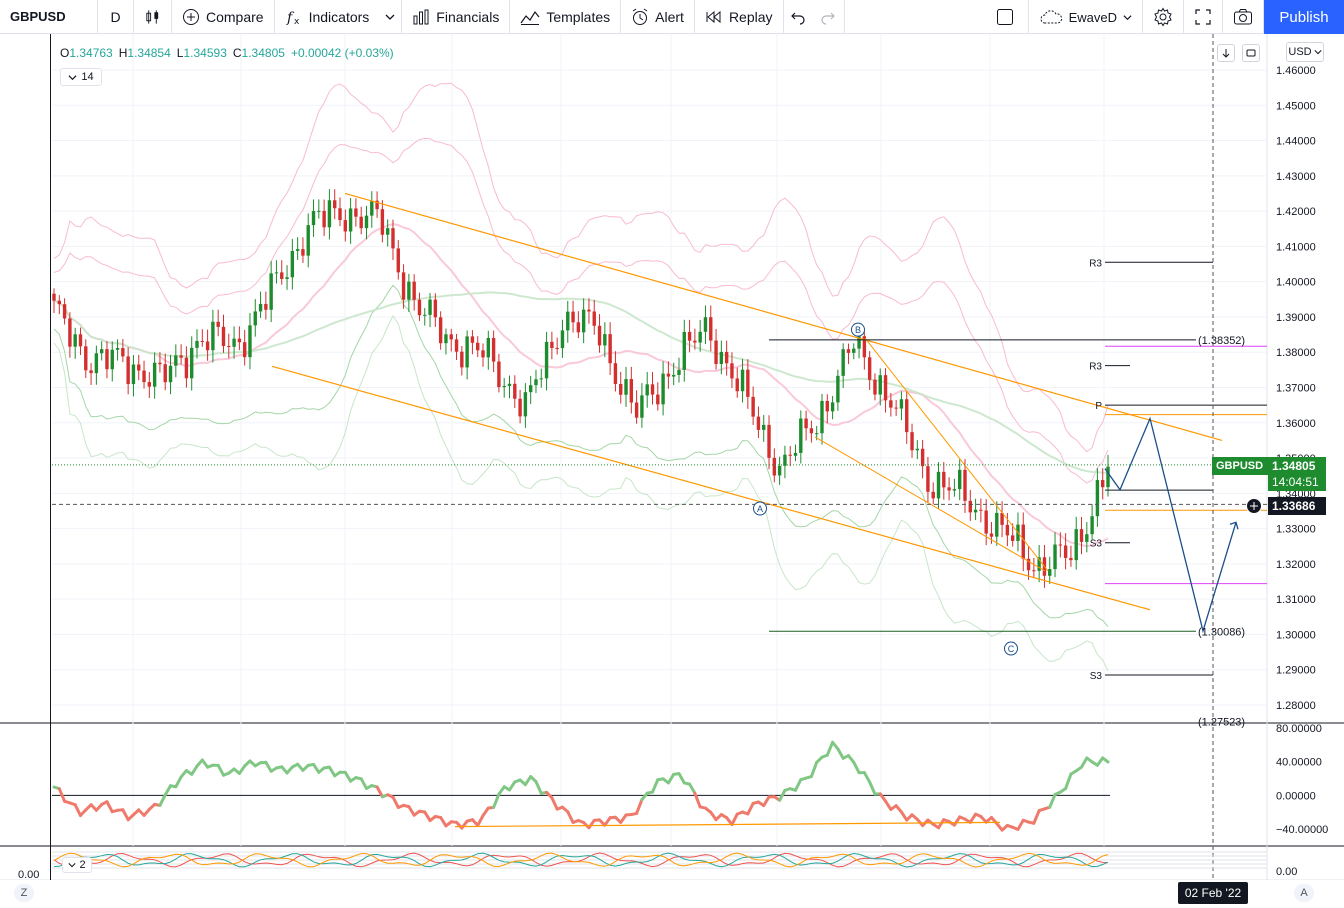 This screenshot has width=1344, height=908. Describe the element at coordinates (1203, 17) in the screenshot. I see `fullscreen-button` at that location.